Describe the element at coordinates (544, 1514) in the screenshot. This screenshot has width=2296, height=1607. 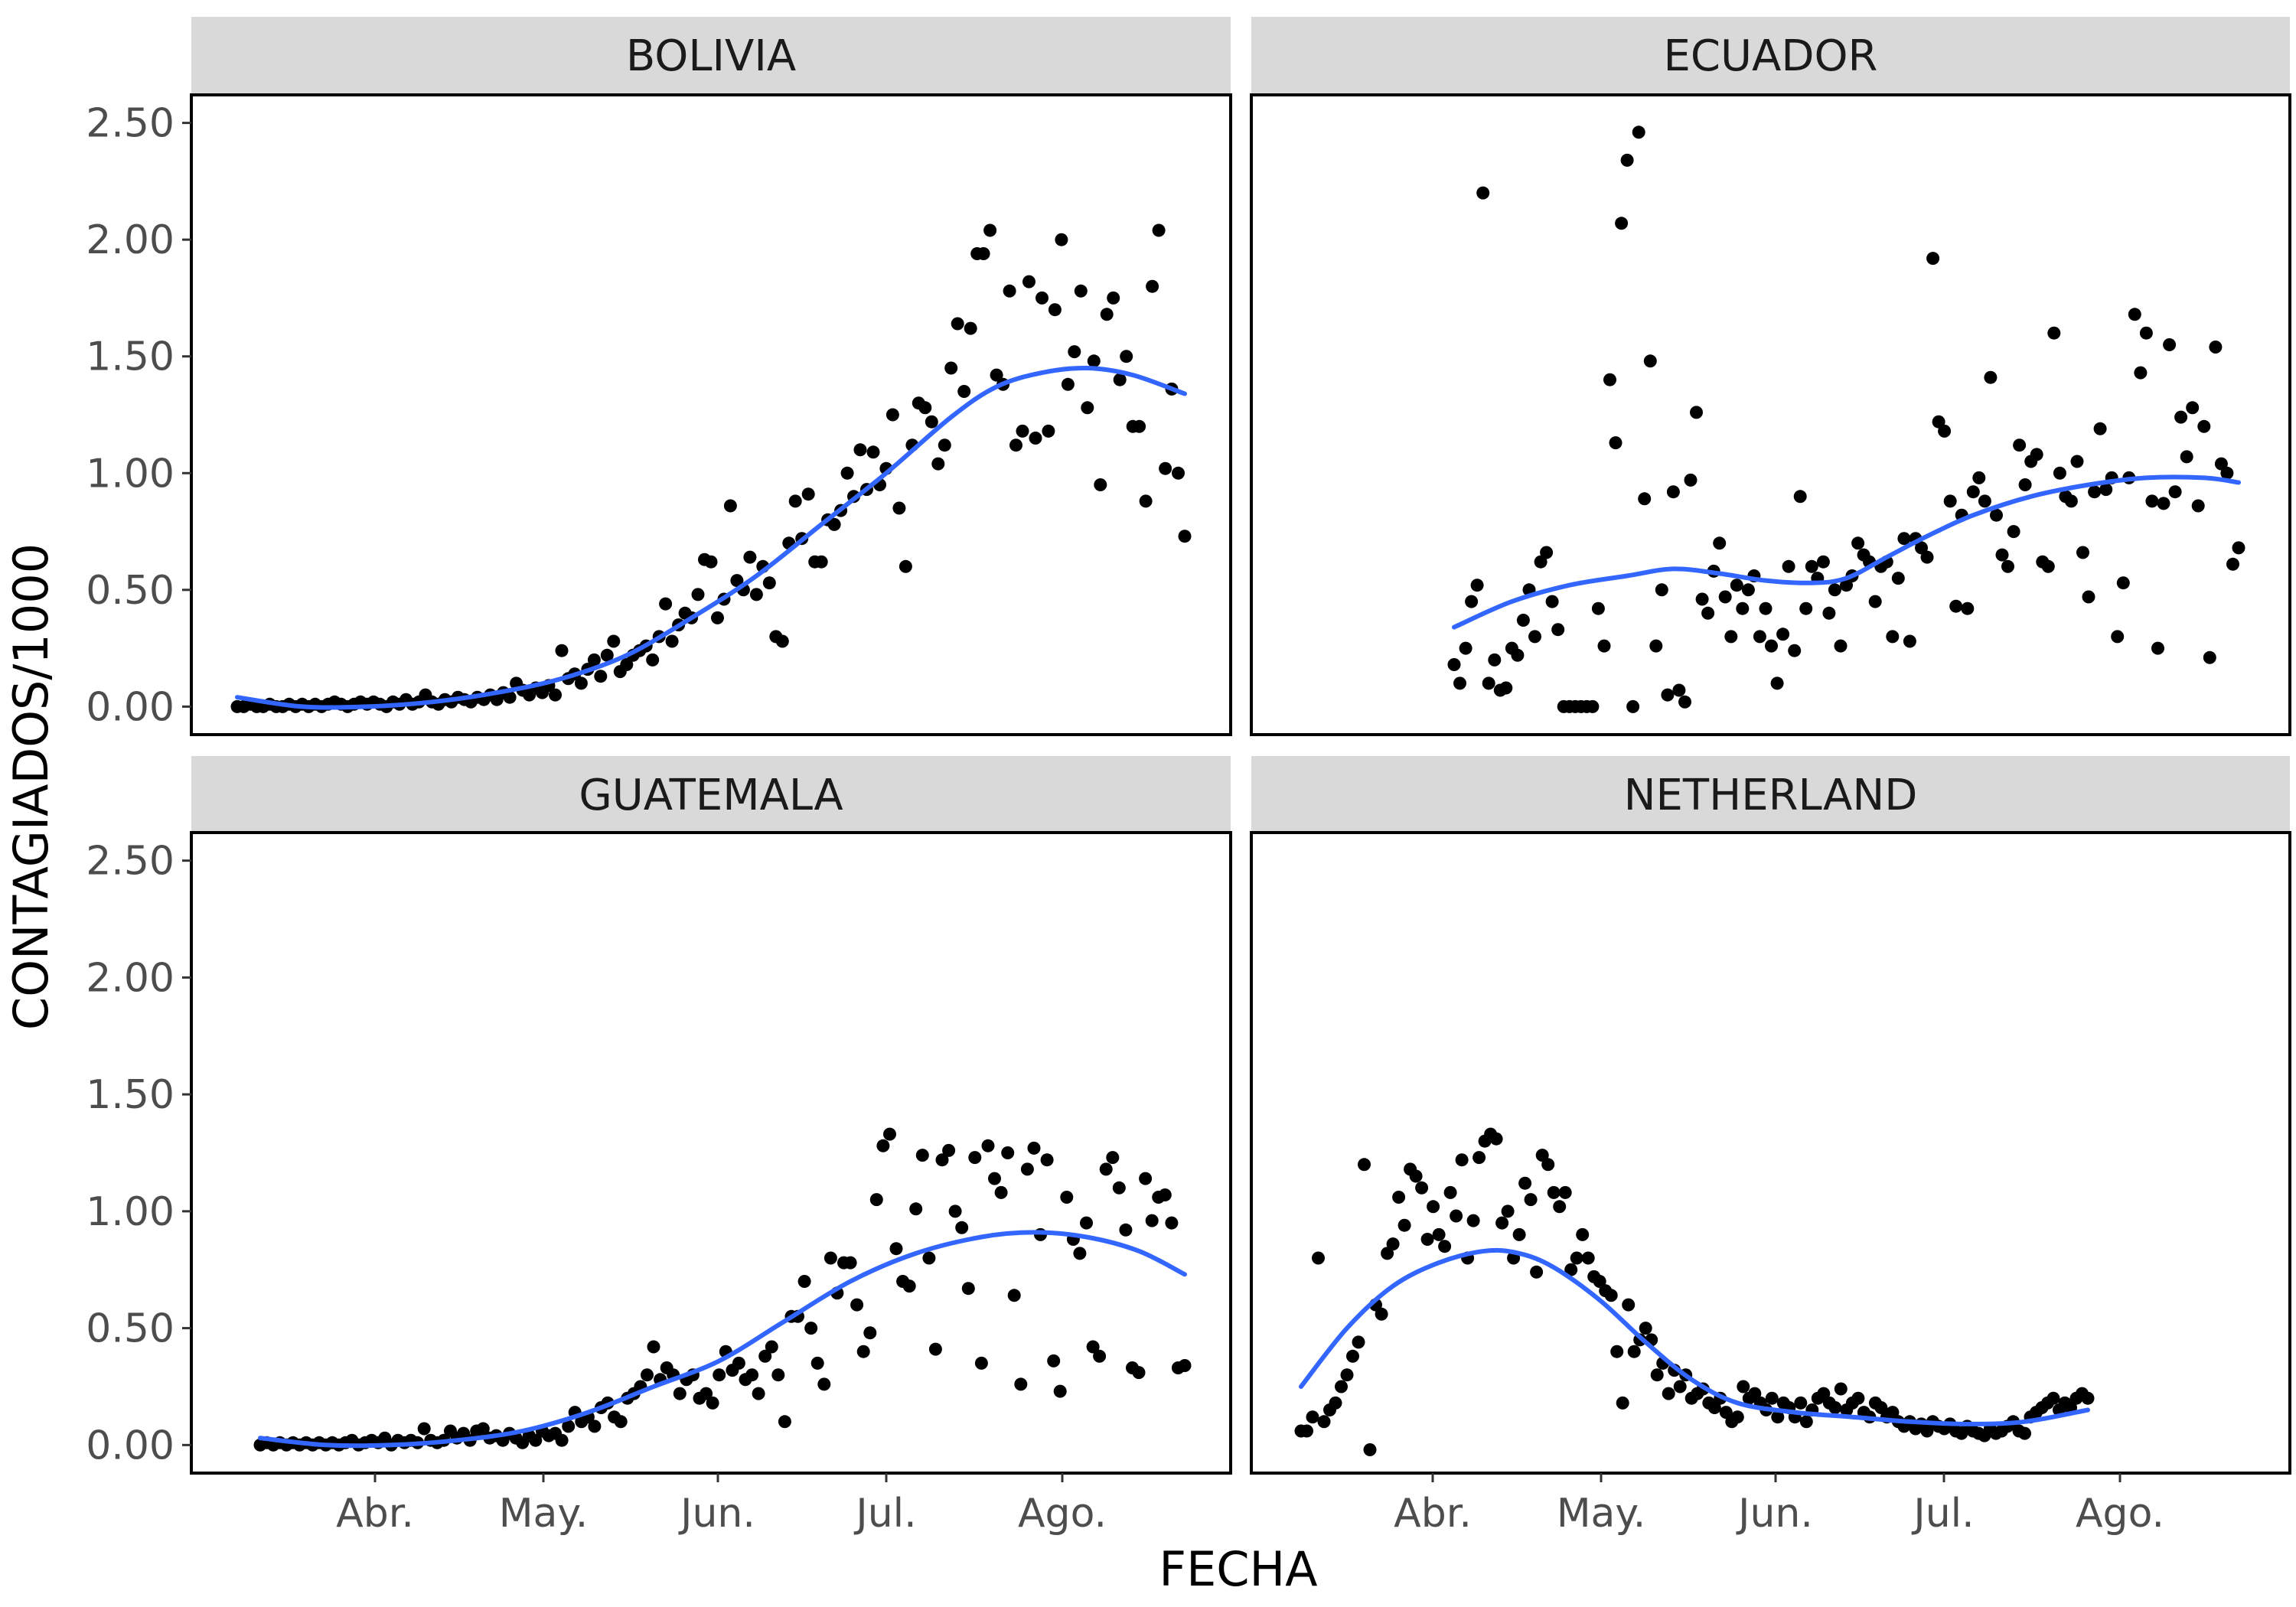
I see `x-tick-label: May.` at that location.